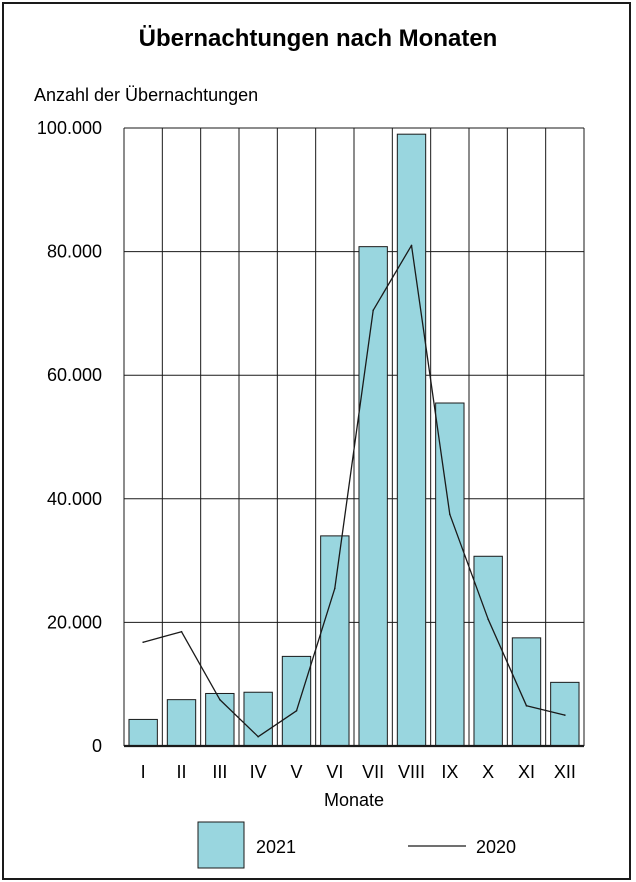 The image size is (636, 882). I want to click on x-tick-label-V: V, so click(296, 772).